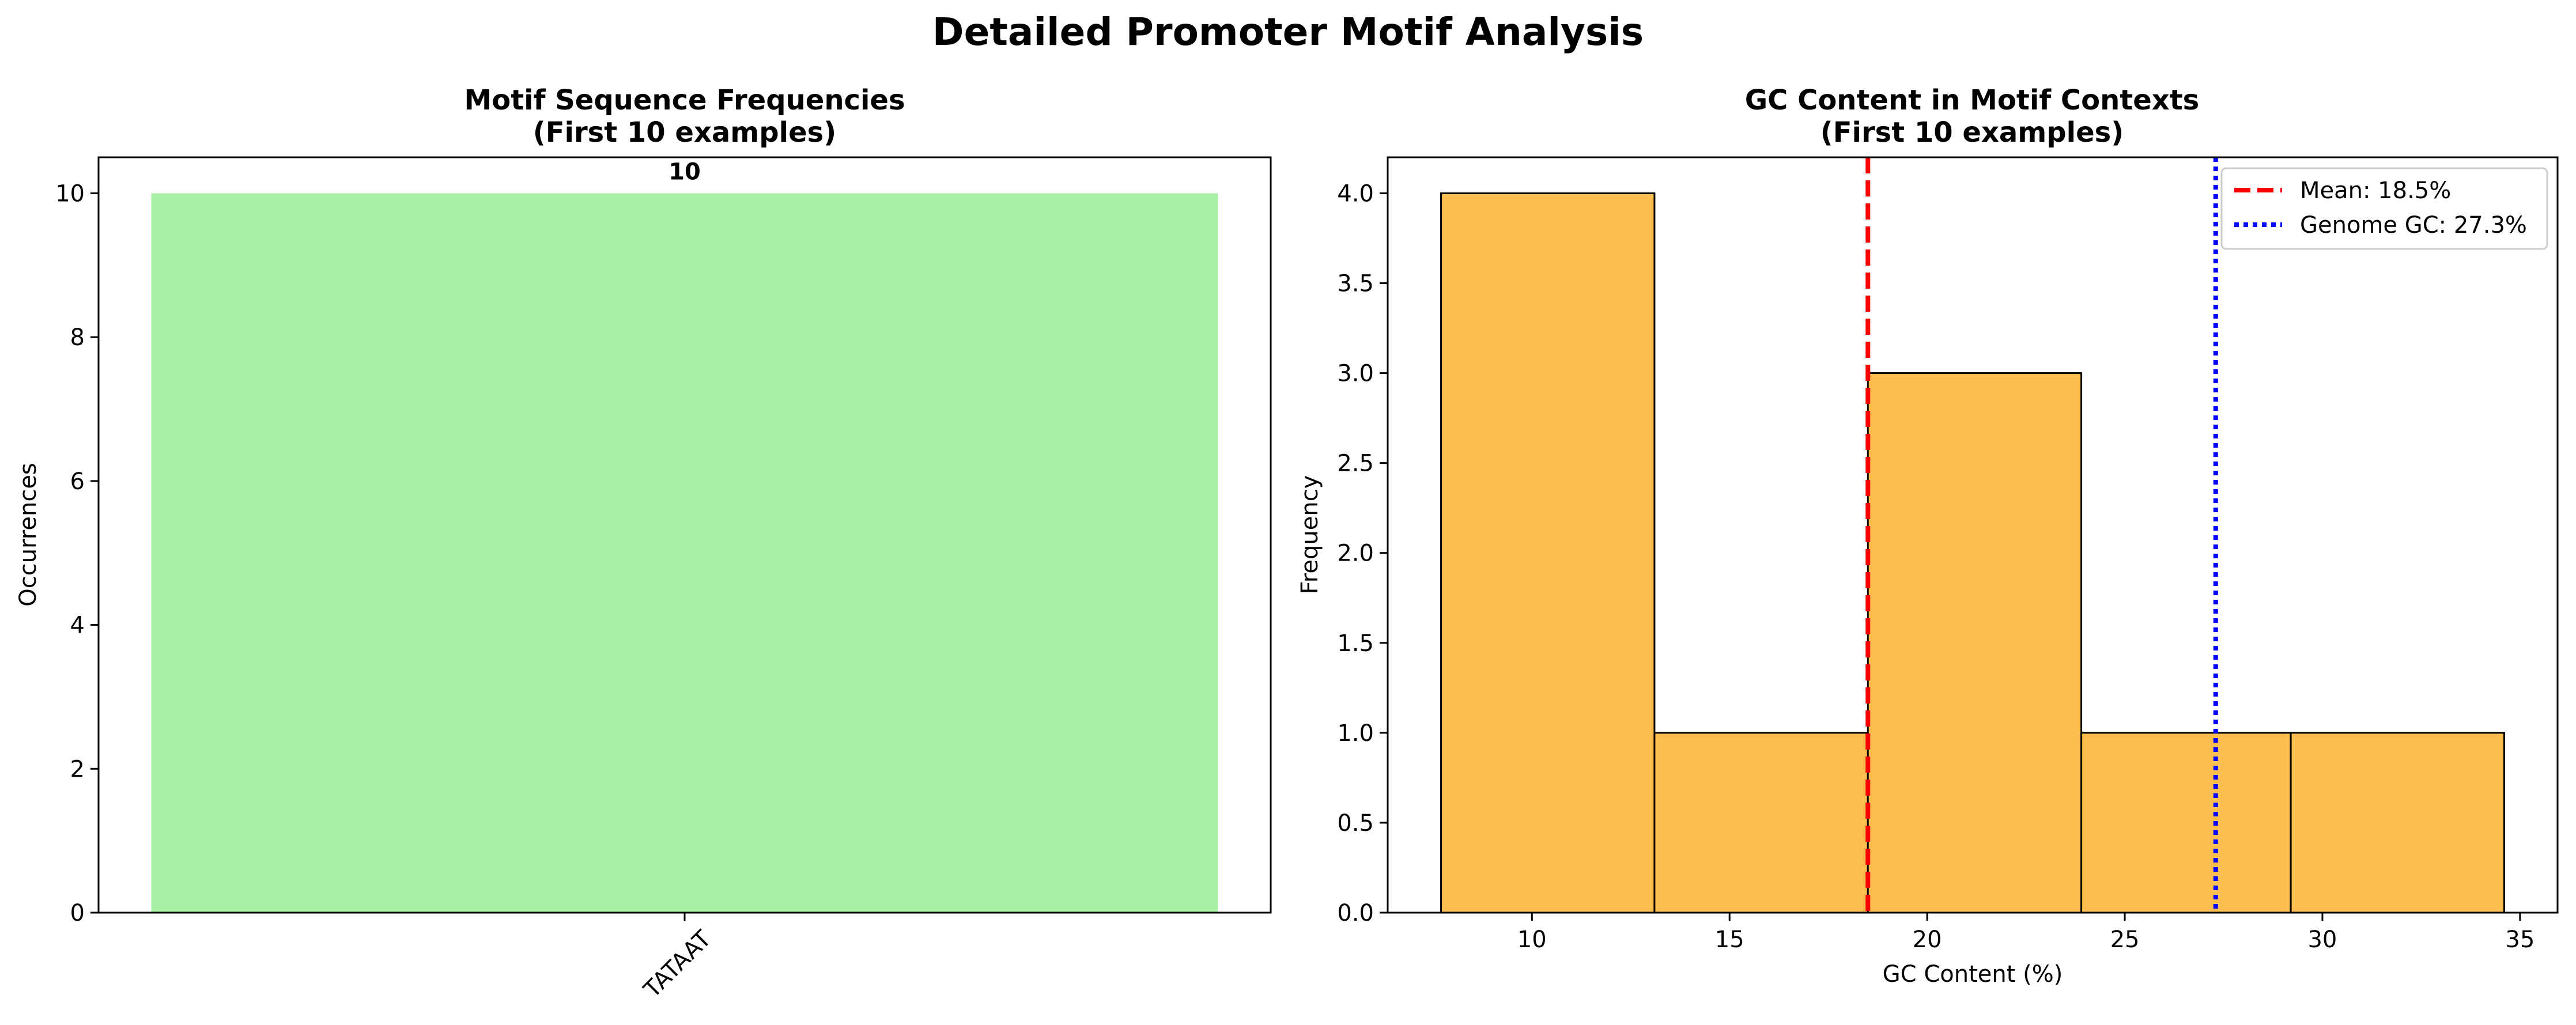 The height and width of the screenshot is (1025, 2576). Describe the element at coordinates (1973, 974) in the screenshot. I see `gc-chart-x-axis-label: GC Content (%)` at that location.